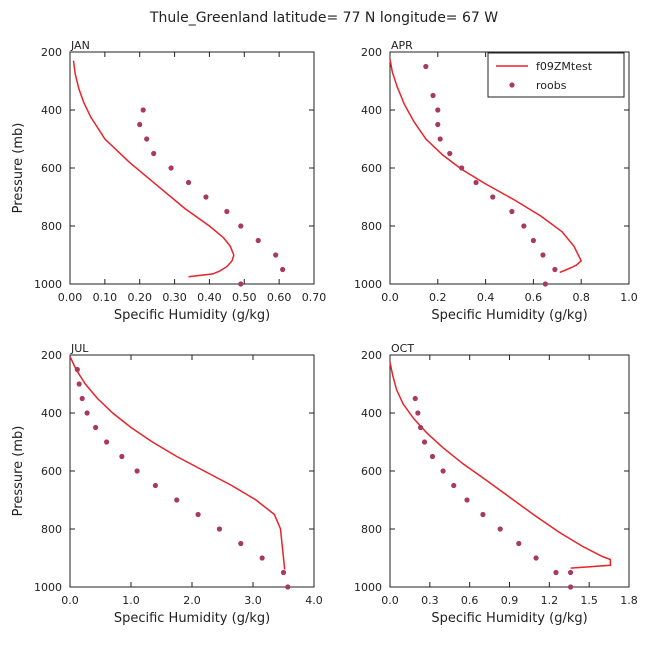 This screenshot has height=648, width=648. Describe the element at coordinates (438, 297) in the screenshot. I see `x-tick-label: 0.2` at that location.